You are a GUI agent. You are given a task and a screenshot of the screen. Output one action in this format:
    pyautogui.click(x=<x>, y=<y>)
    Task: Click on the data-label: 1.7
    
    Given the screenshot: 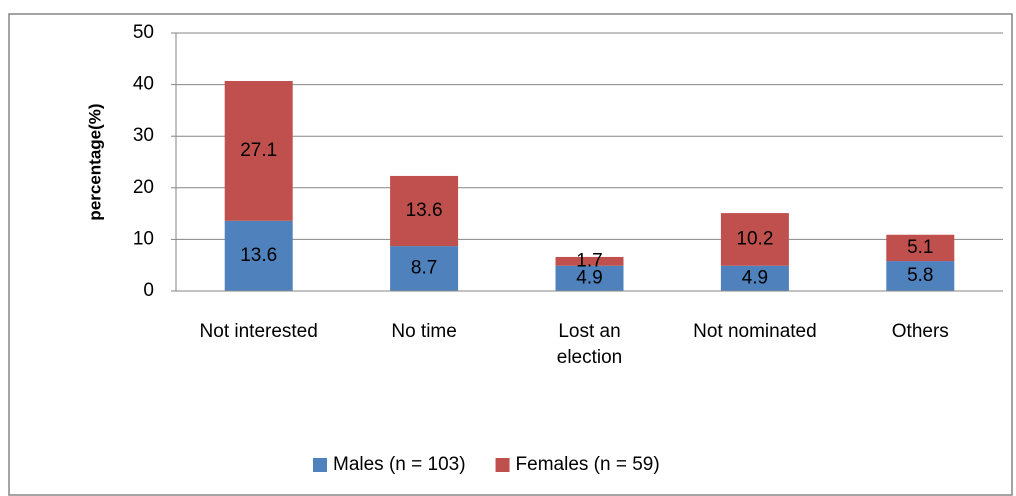 What is the action you would take?
    pyautogui.click(x=589, y=260)
    